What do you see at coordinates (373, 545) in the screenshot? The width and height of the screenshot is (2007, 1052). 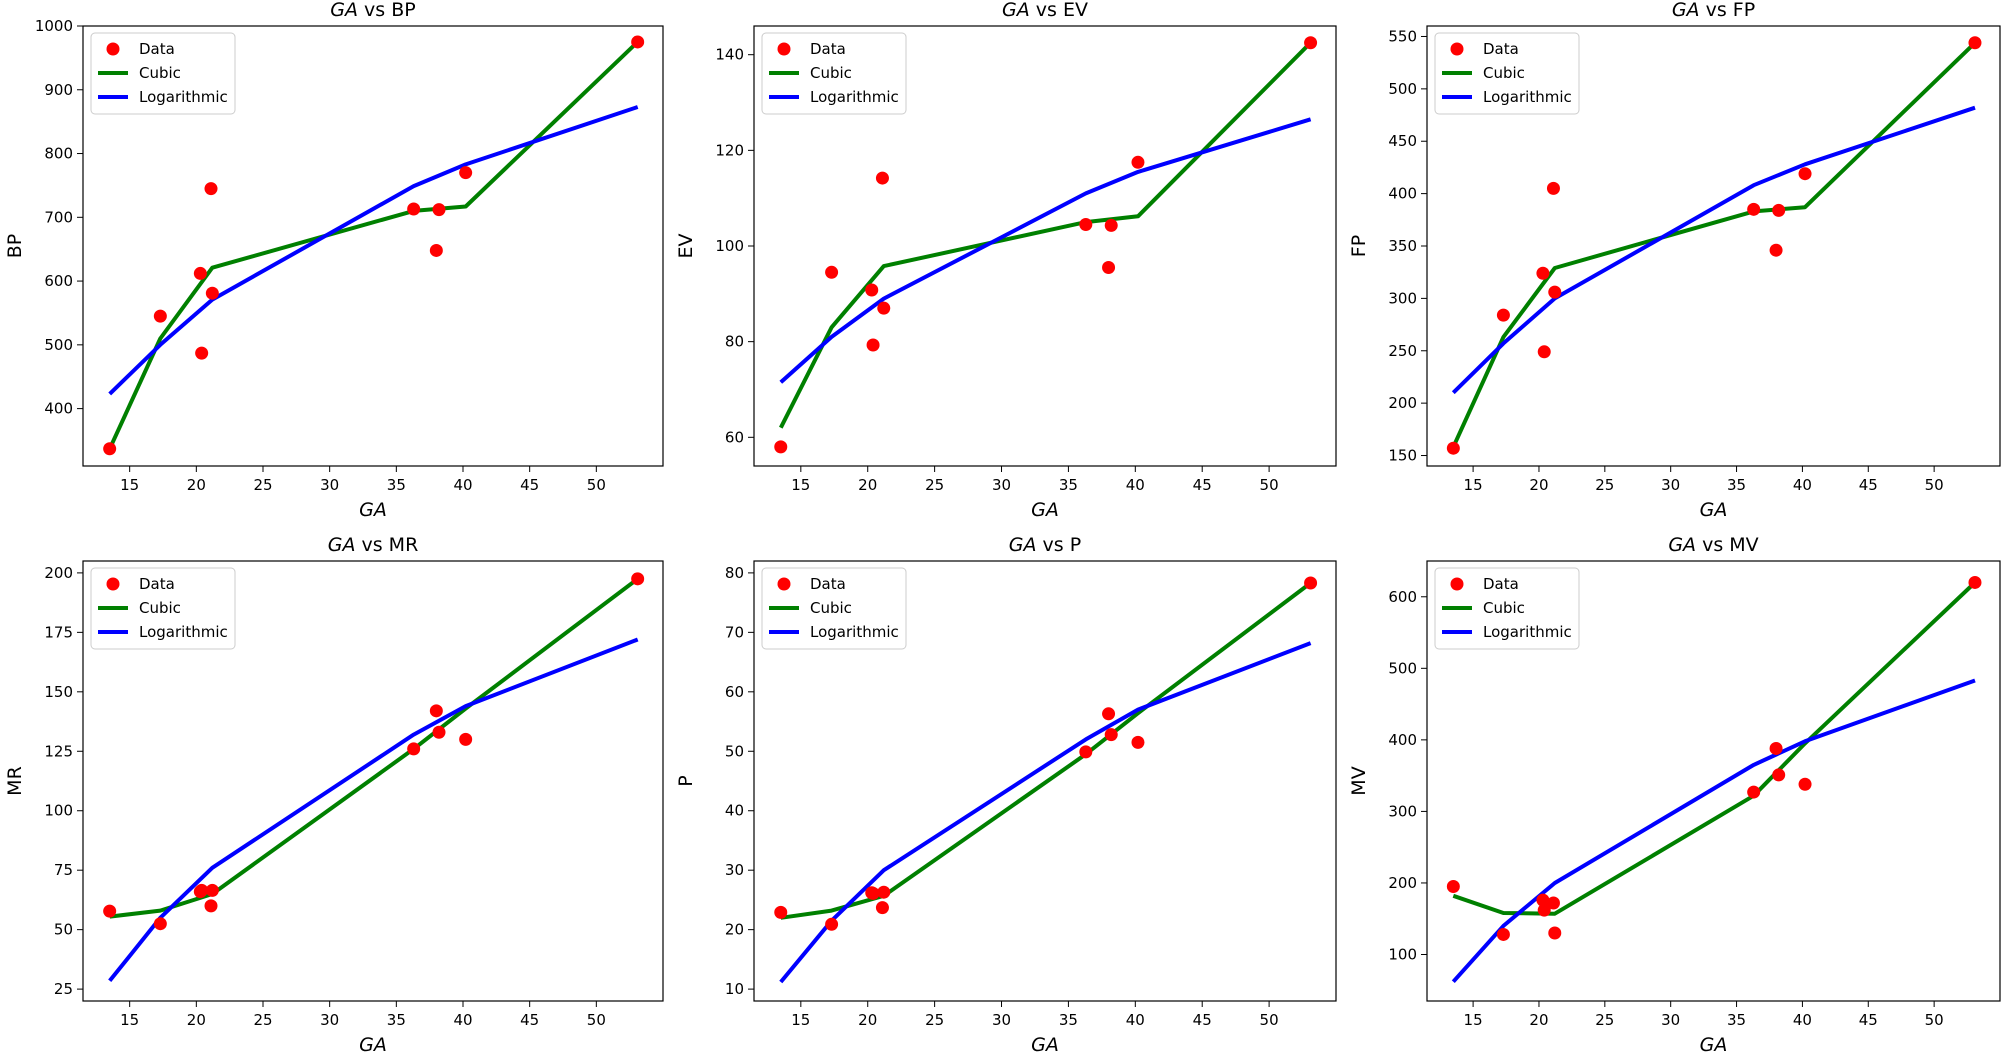 I see `chart-title: GA vs MR` at bounding box center [373, 545].